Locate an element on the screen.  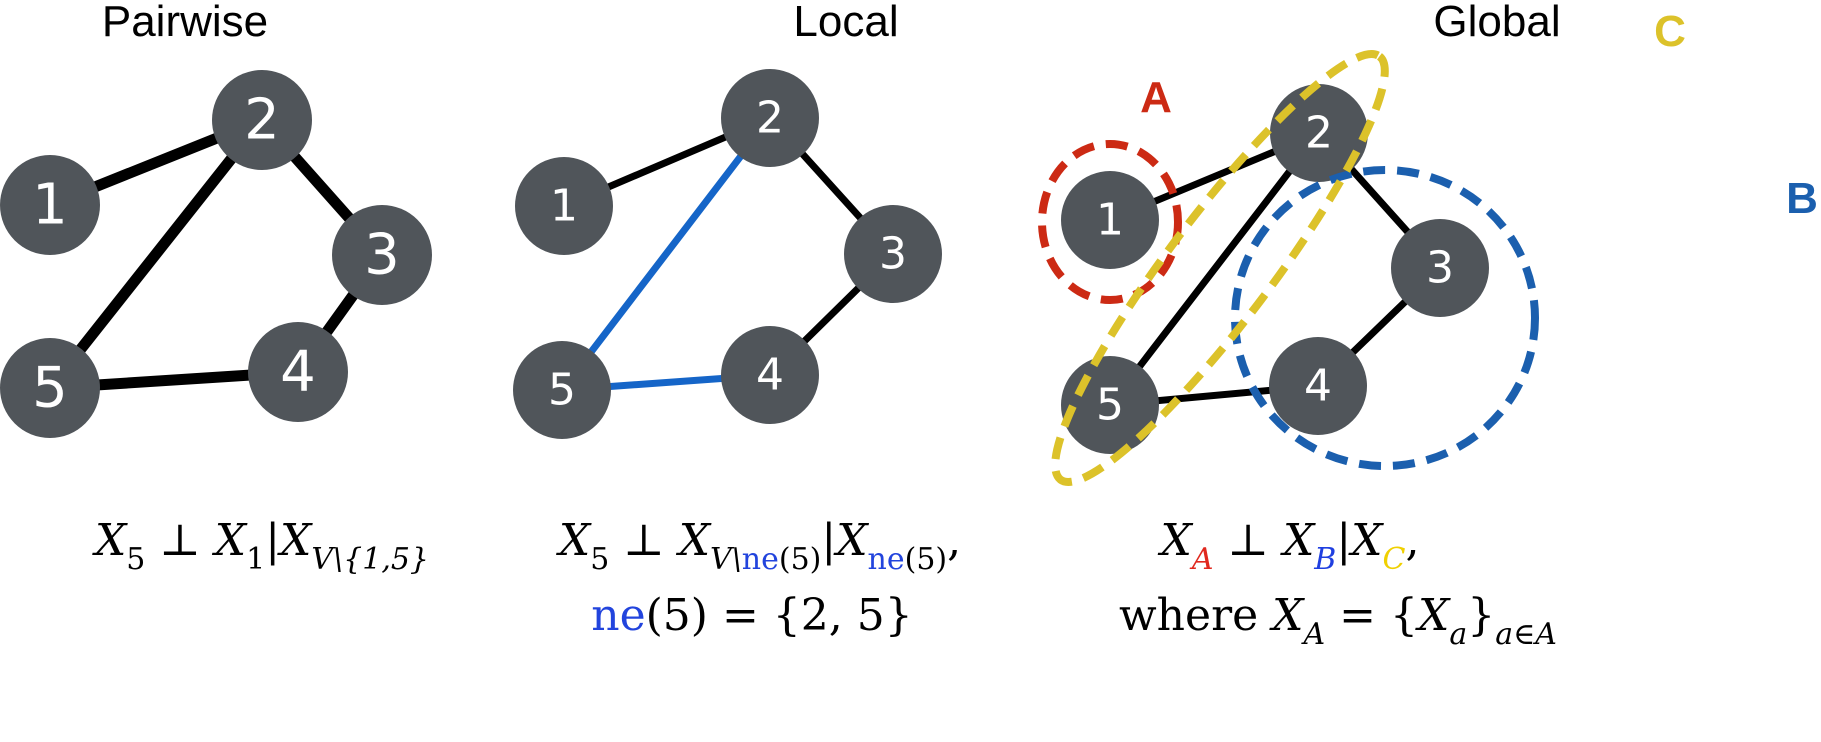
equals-brace: = { is located at coordinates (1371, 615).